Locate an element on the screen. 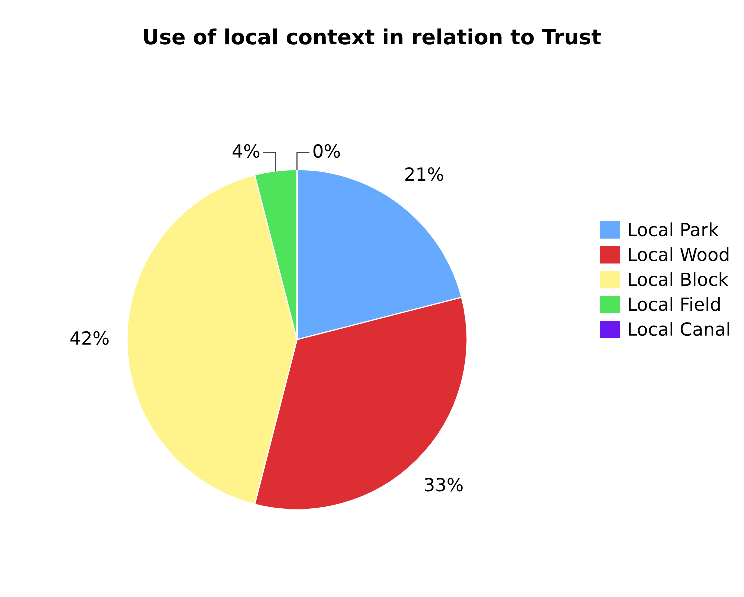 This screenshot has width=744, height=597. legend-label: Local Canal is located at coordinates (679, 329).